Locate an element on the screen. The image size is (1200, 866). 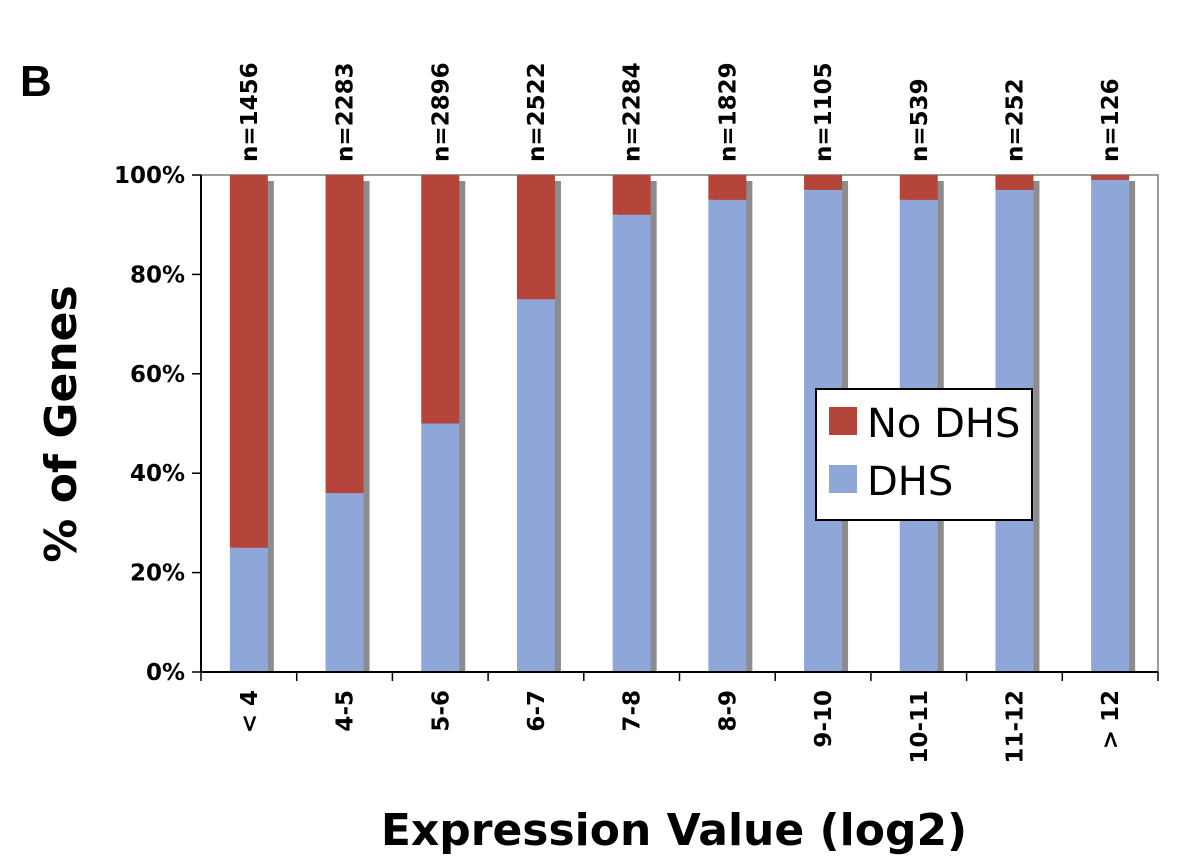
x-tick-label: 9-10 is located at coordinates (824, 719).